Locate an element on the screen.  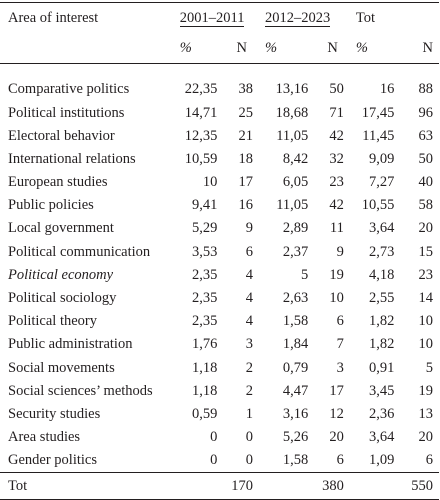
table-row: Security studies 0,59 1 3,16 12 2,36 13 is located at coordinates (219, 414).